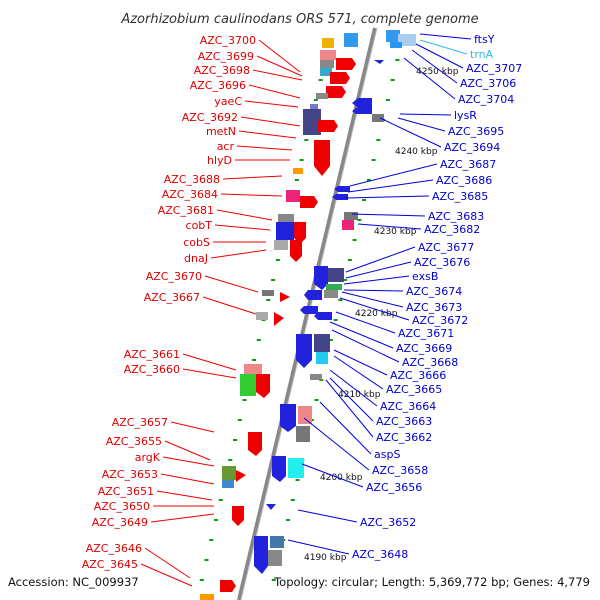  What do you see at coordinates (404, 421) in the screenshot?
I see `gene-label-azc-3663: AZC_3663` at bounding box center [404, 421].